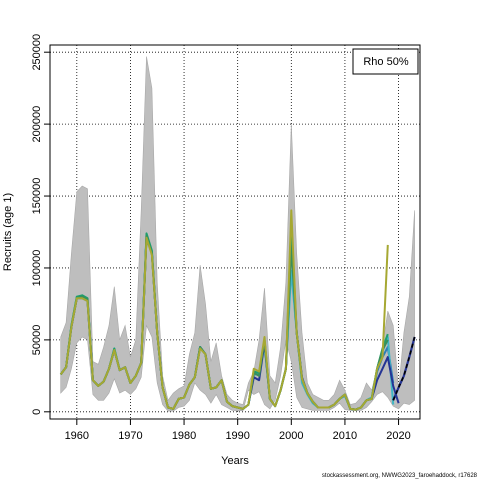 The width and height of the screenshot is (480, 480). I want to click on x-tick-label-1960: 1960, so click(77, 436).